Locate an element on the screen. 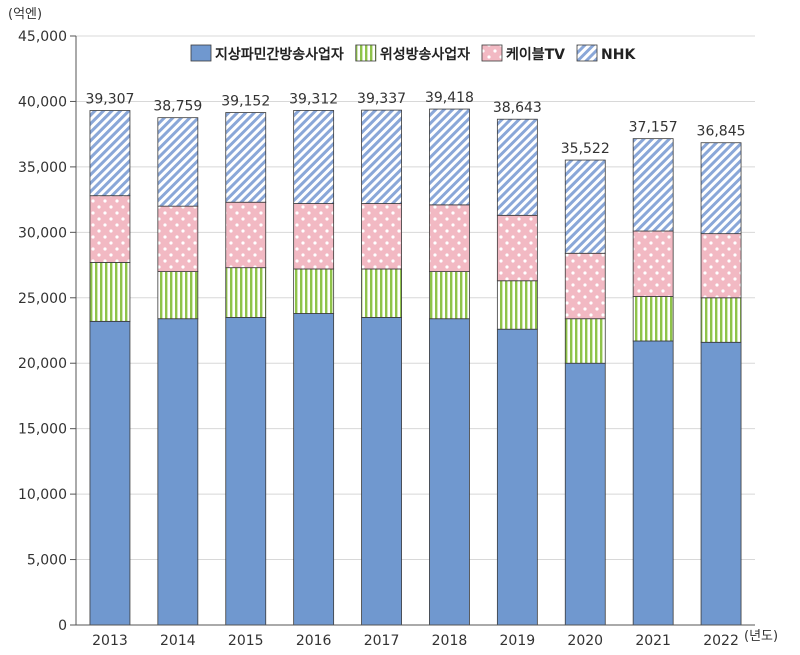 This screenshot has height=655, width=800. legend-label-0: 지상파민간방송사업자 is located at coordinates (279, 54).